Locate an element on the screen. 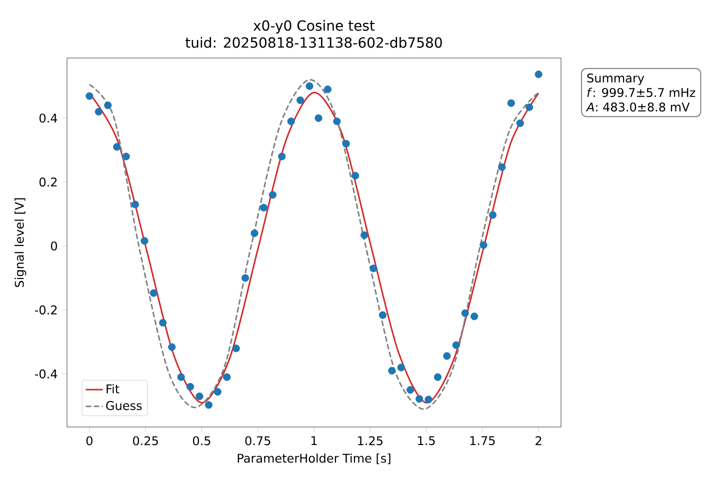 This screenshot has height=480, width=719. x-tick-label: 1.25 is located at coordinates (370, 441).